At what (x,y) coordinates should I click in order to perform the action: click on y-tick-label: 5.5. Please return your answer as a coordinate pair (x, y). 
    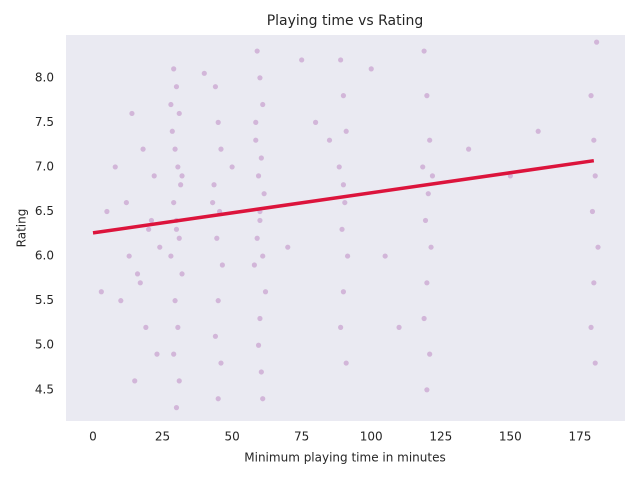
    Looking at the image, I should click on (44, 300).